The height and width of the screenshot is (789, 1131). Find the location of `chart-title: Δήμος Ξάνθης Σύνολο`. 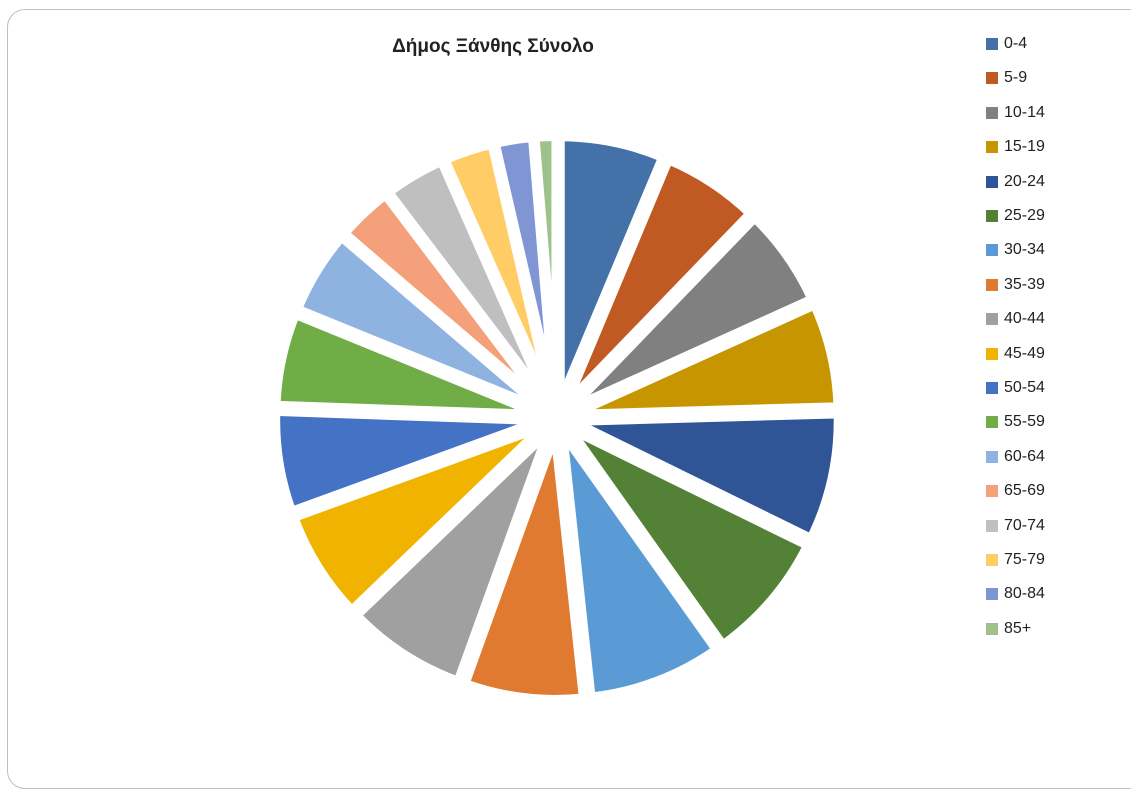

chart-title: Δήμος Ξάνθης Σύνολο is located at coordinates (493, 46).